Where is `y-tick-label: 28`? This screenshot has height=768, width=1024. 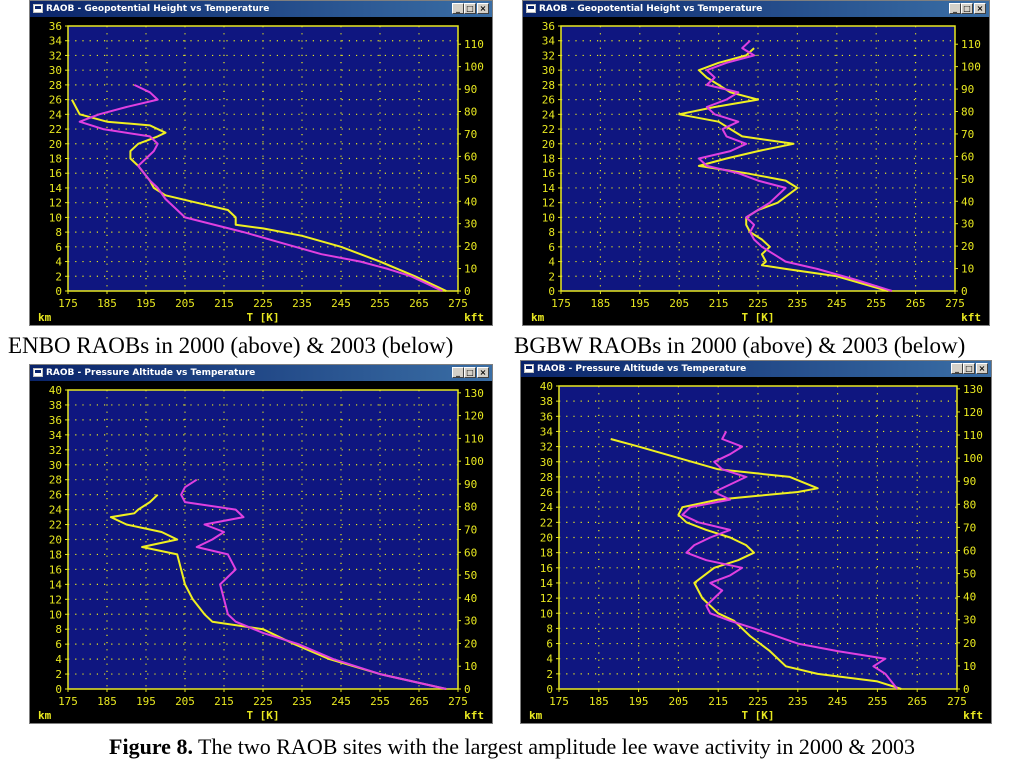
y-tick-label: 28 is located at coordinates (55, 85).